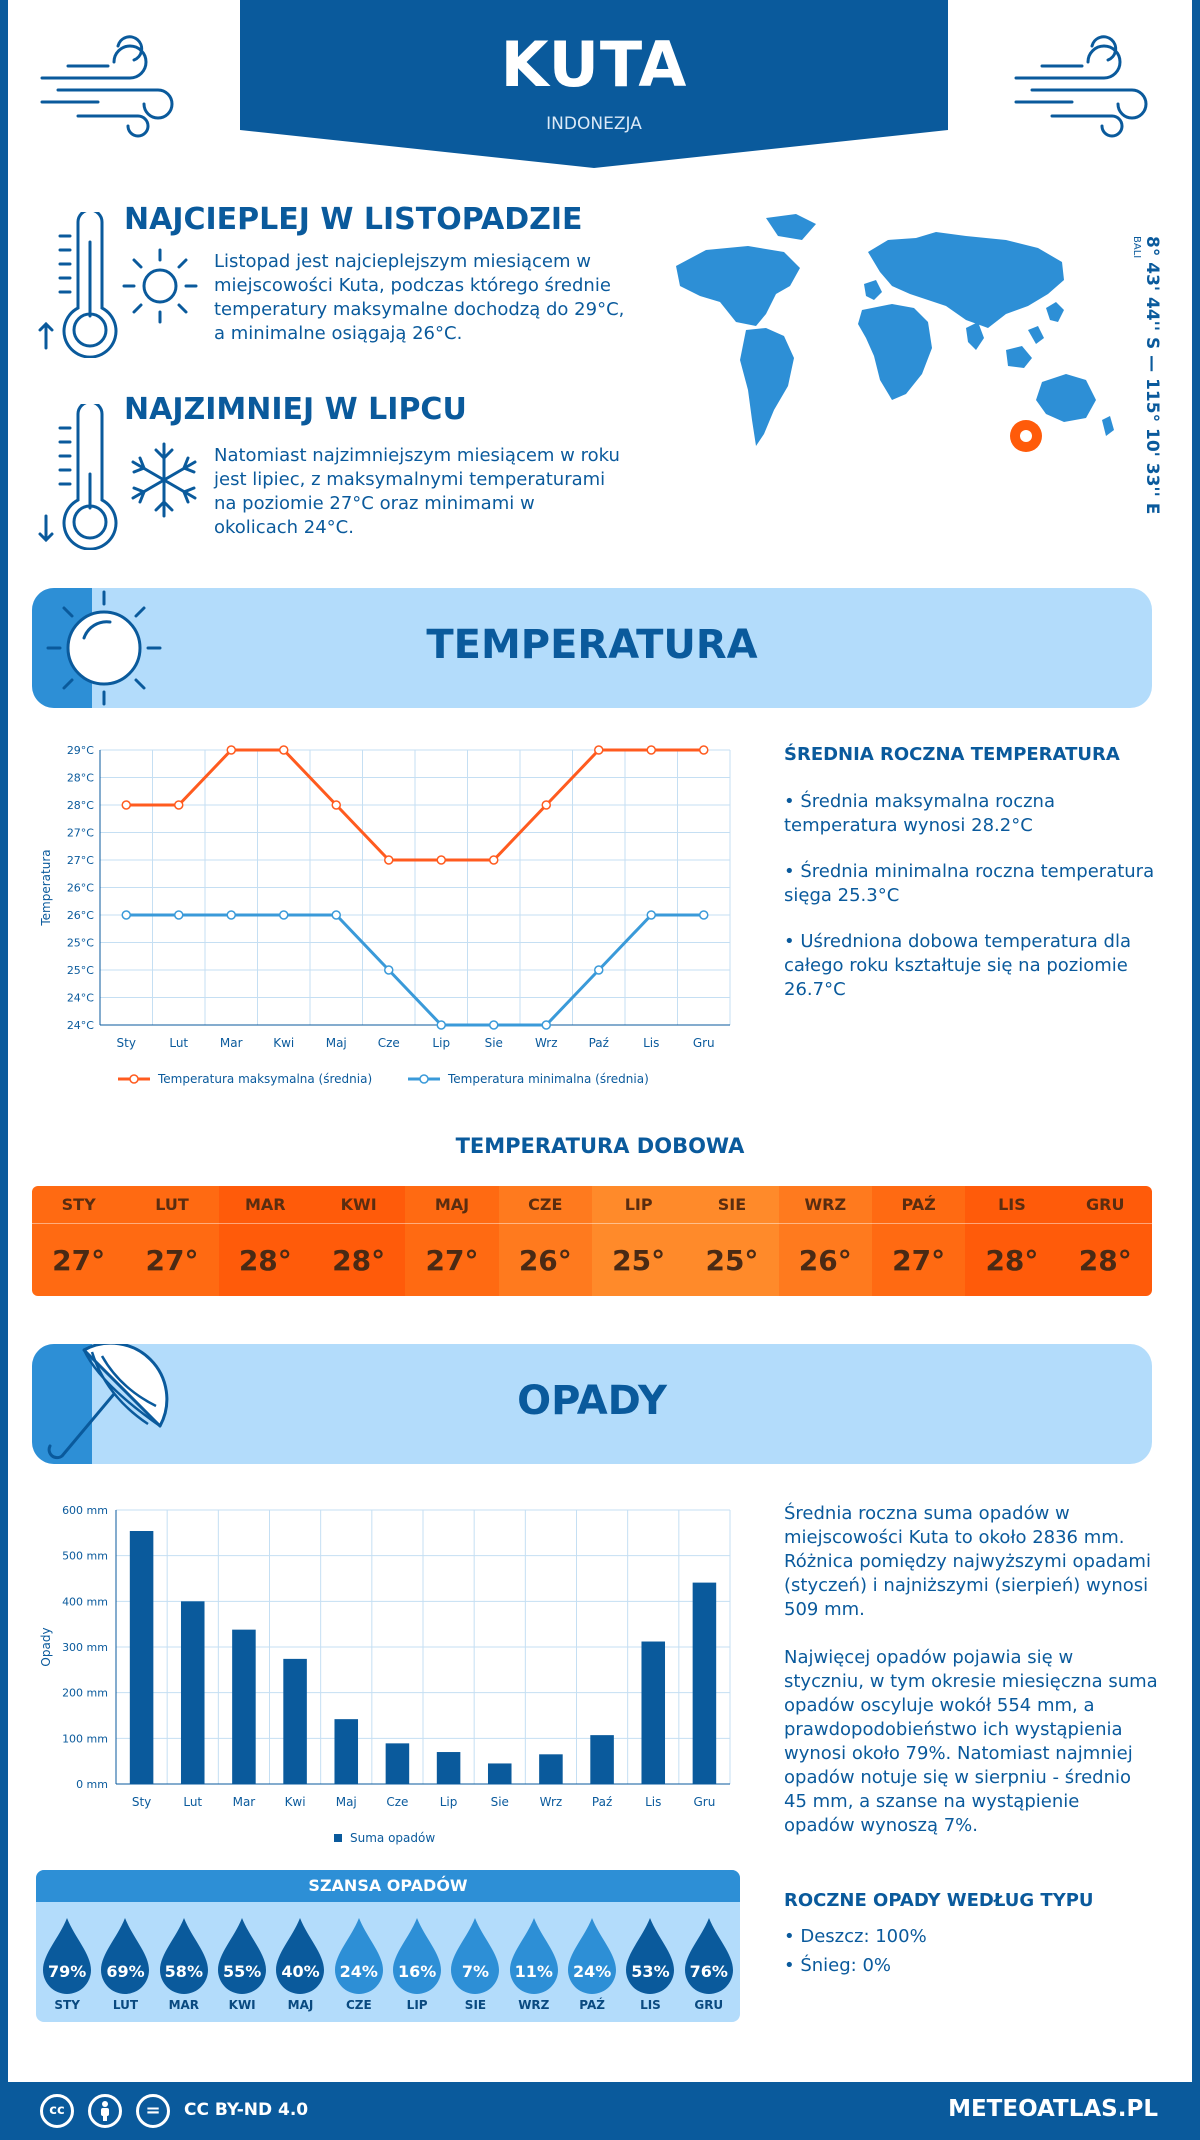  I want to click on rain-chance-item: 53% LIS, so click(650, 1964).